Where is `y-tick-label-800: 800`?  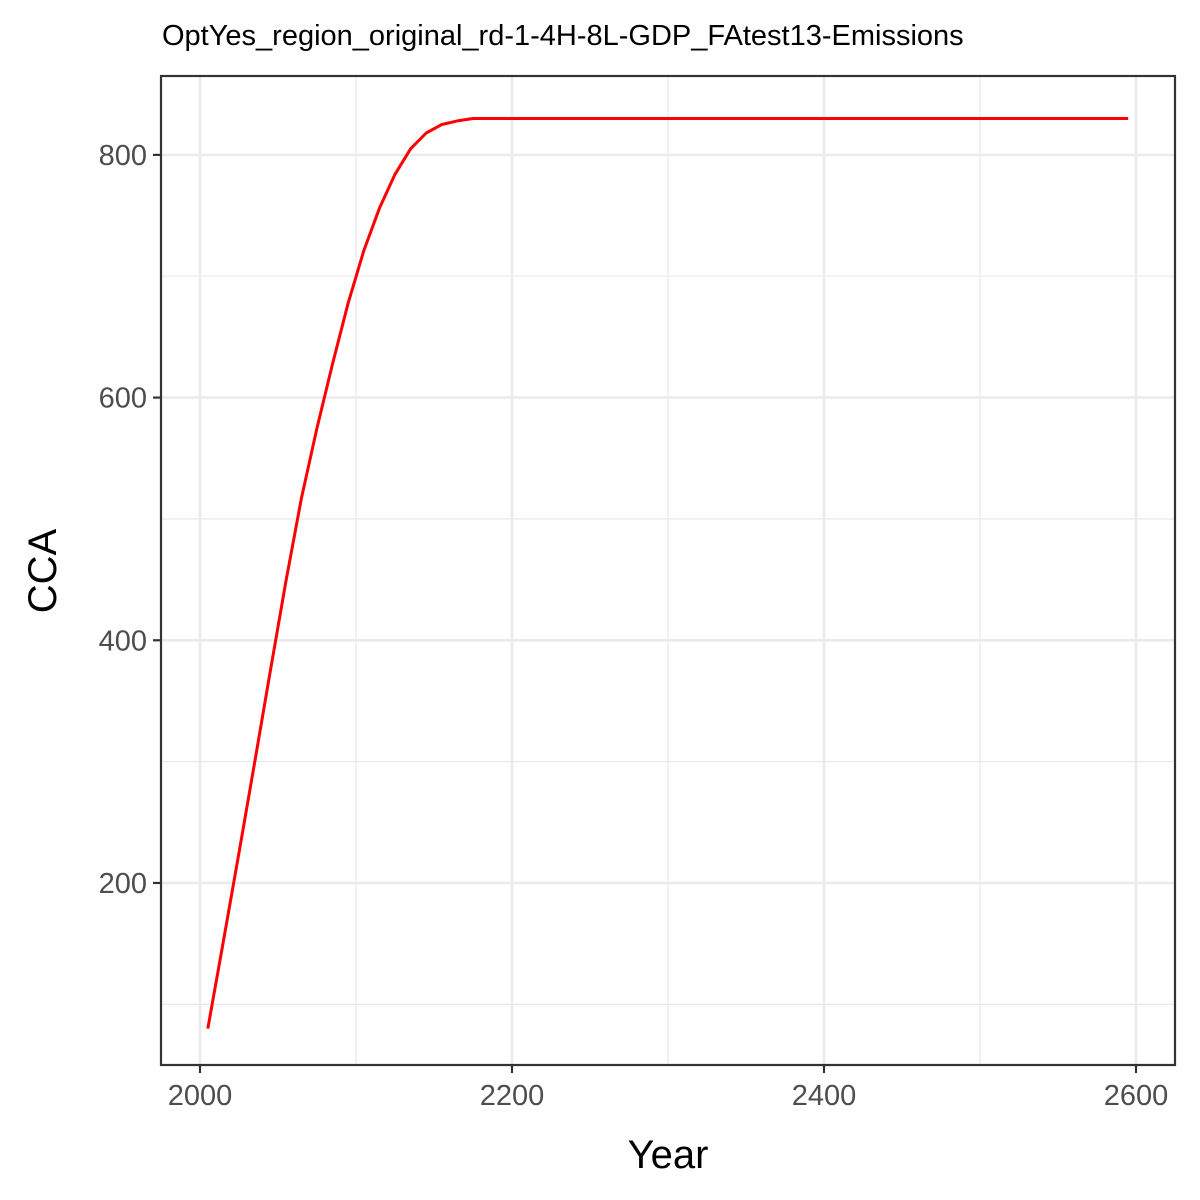
y-tick-label-800: 800 is located at coordinates (123, 156).